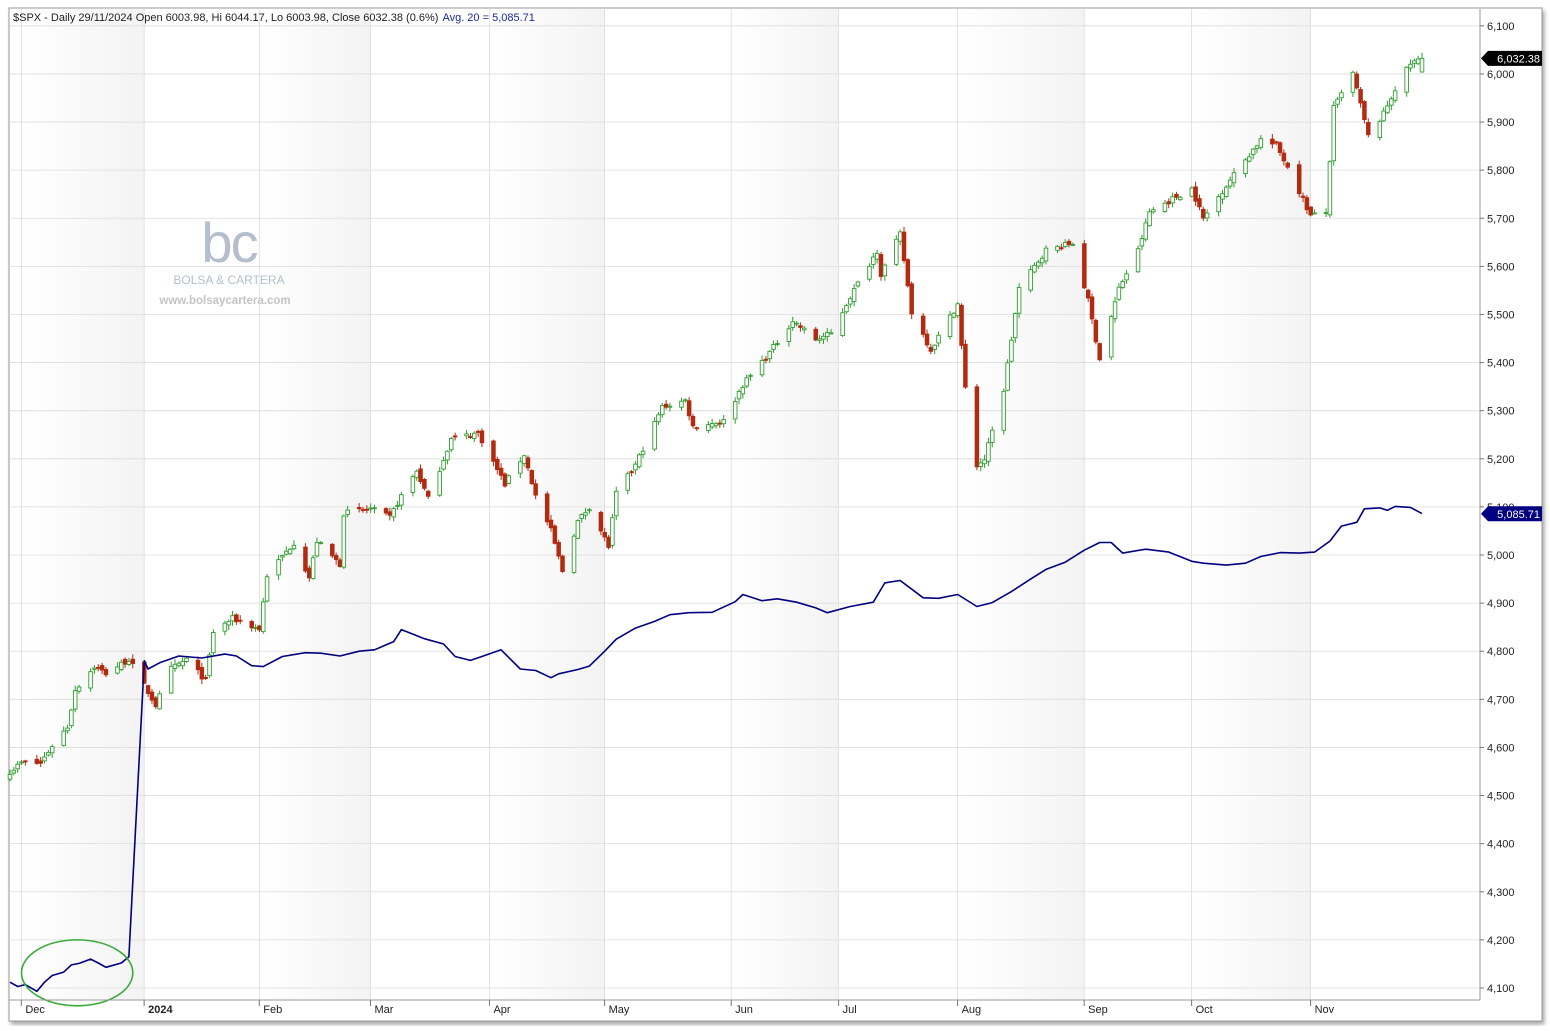  Describe the element at coordinates (501, 1010) in the screenshot. I see `x-tick-label: Apr` at that location.